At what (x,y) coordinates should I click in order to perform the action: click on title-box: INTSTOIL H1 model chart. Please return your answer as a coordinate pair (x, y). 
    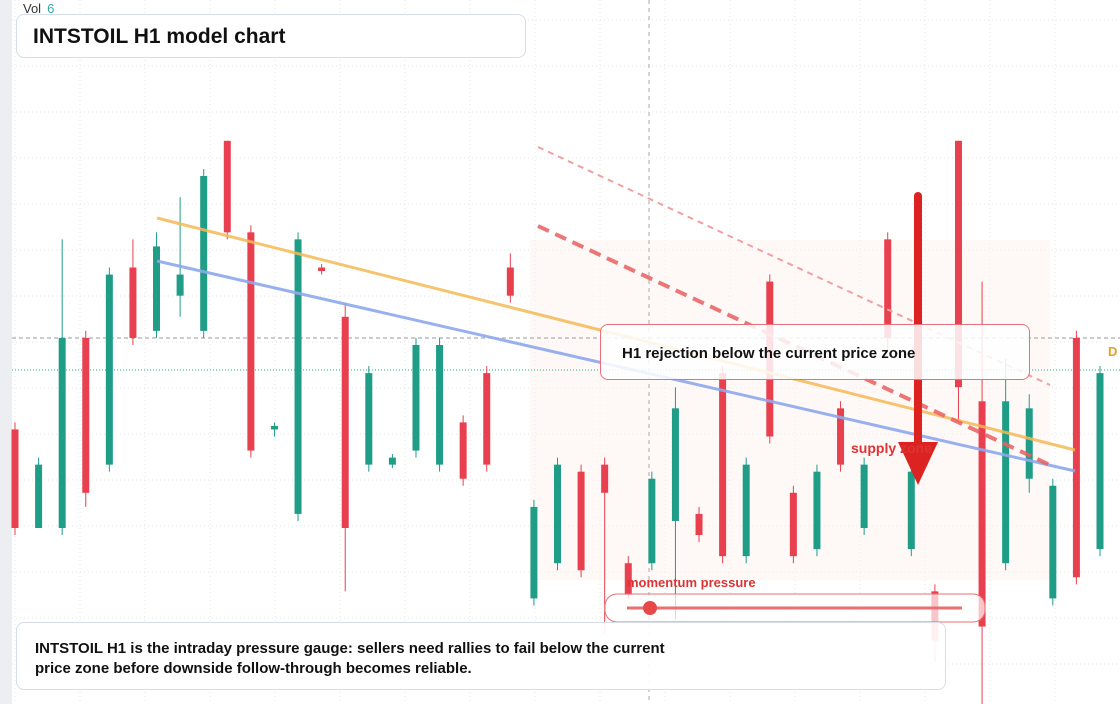
    Looking at the image, I should click on (271, 36).